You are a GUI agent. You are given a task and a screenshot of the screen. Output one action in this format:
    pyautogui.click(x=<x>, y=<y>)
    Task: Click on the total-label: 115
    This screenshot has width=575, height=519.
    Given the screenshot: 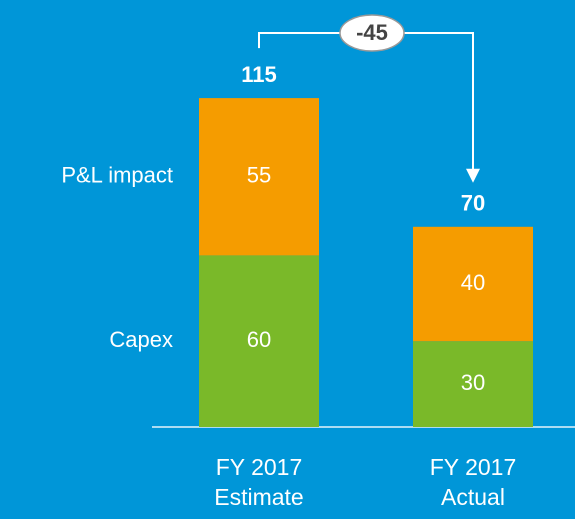 What is the action you would take?
    pyautogui.click(x=259, y=74)
    